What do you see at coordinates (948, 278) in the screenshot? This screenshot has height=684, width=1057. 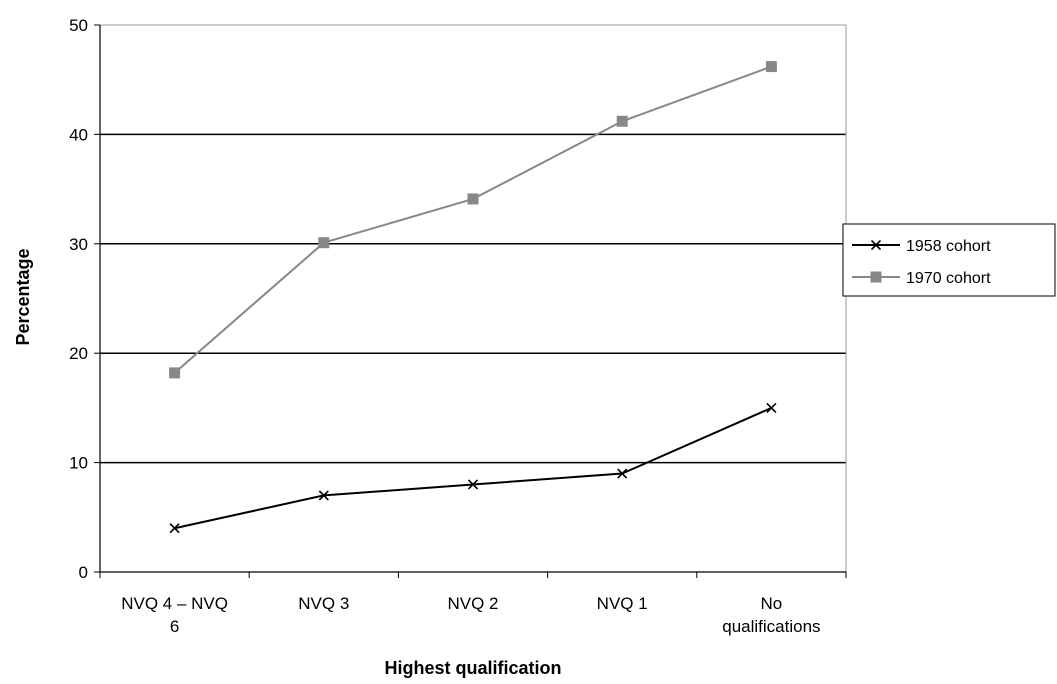 I see `legend-label-1: 1970 cohort` at bounding box center [948, 278].